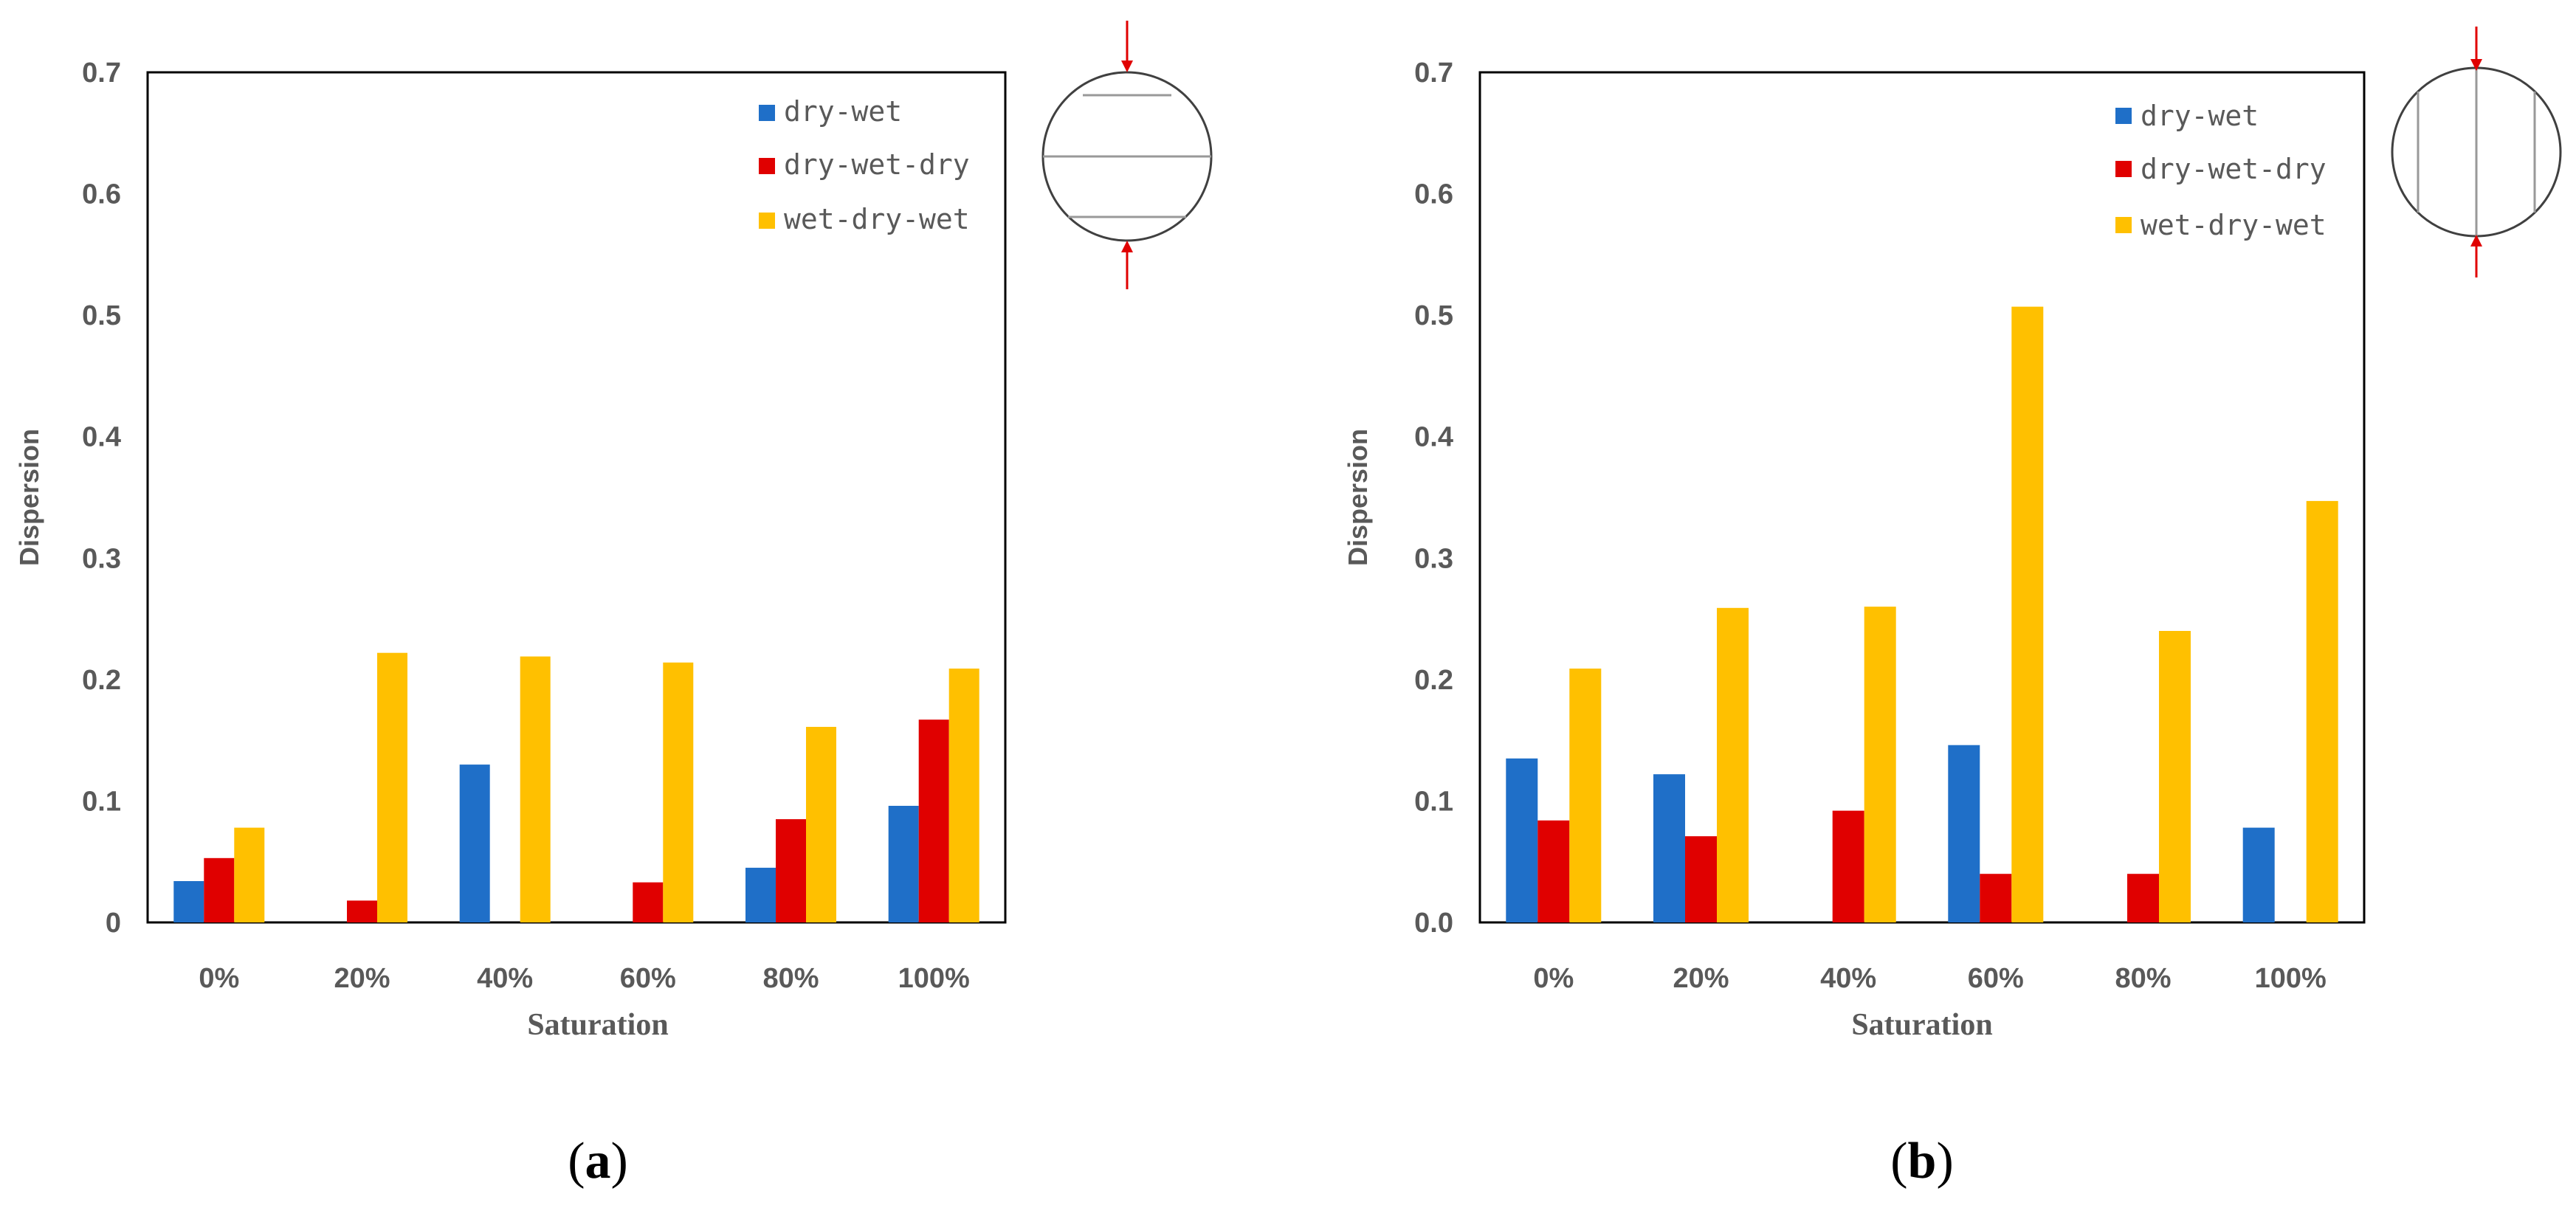 The width and height of the screenshot is (2576, 1208). I want to click on legend-swatch-dry-wet-dry-b, so click(2124, 169).